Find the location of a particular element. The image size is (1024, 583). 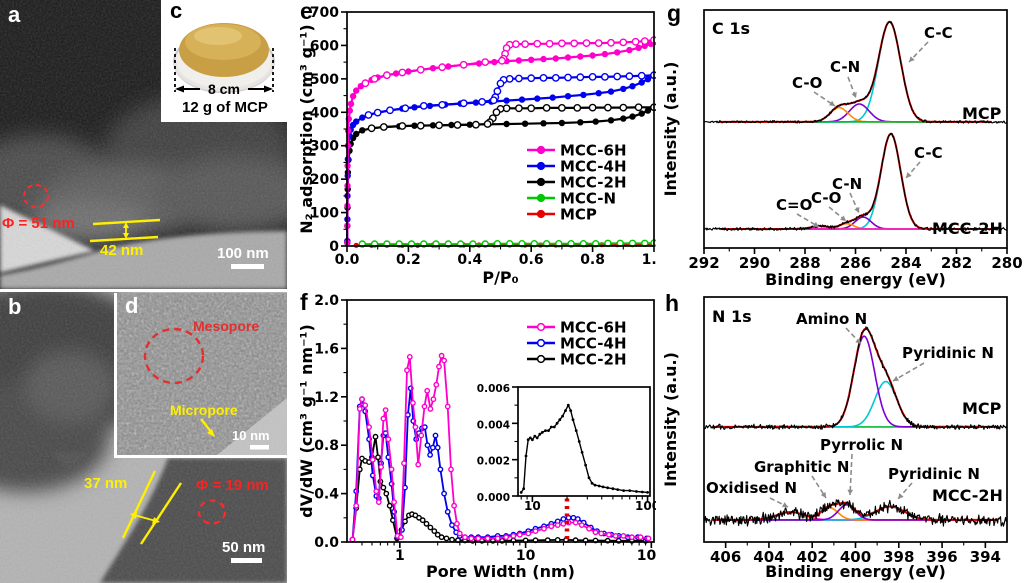

legend-marker-MCC-2H is located at coordinates (541, 182).